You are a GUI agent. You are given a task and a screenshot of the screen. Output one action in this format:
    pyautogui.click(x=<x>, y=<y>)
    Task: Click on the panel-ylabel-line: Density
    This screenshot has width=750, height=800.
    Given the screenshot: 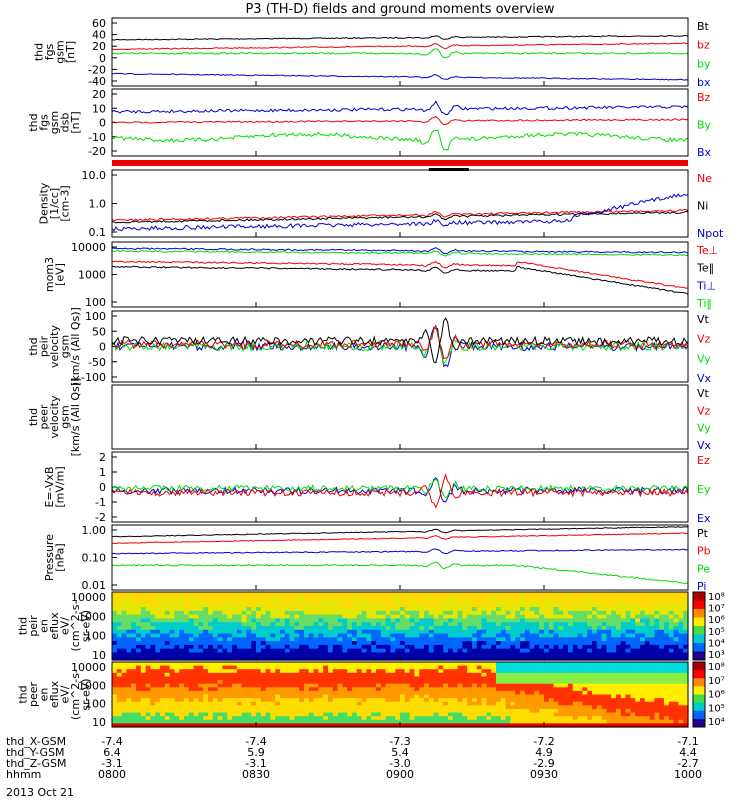 What is the action you would take?
    pyautogui.click(x=44, y=203)
    